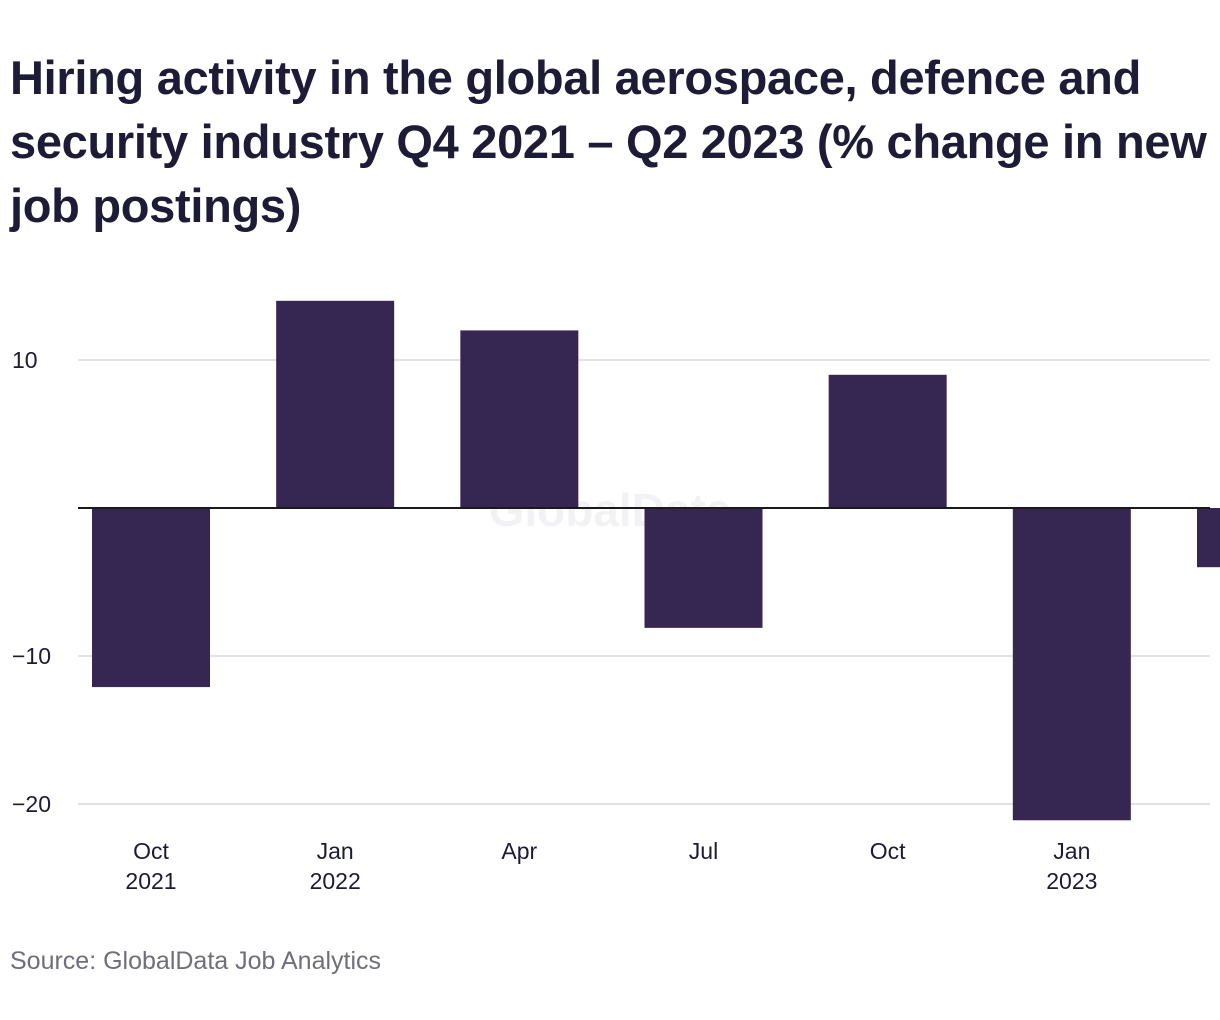 This screenshot has height=1020, width=1220. What do you see at coordinates (31, 656) in the screenshot?
I see `y-tick-label: −10` at bounding box center [31, 656].